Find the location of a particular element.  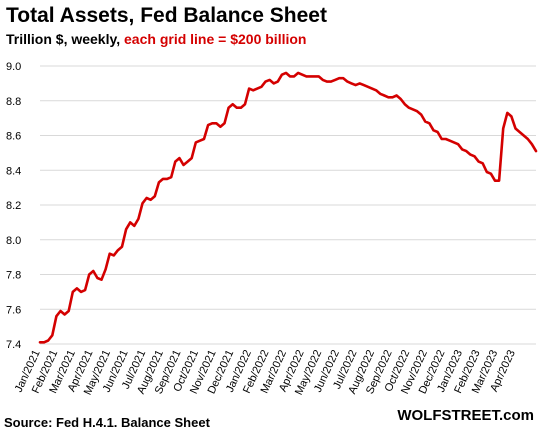

chart-title: Total Assets, Fed Balance Sheet is located at coordinates (166, 15).